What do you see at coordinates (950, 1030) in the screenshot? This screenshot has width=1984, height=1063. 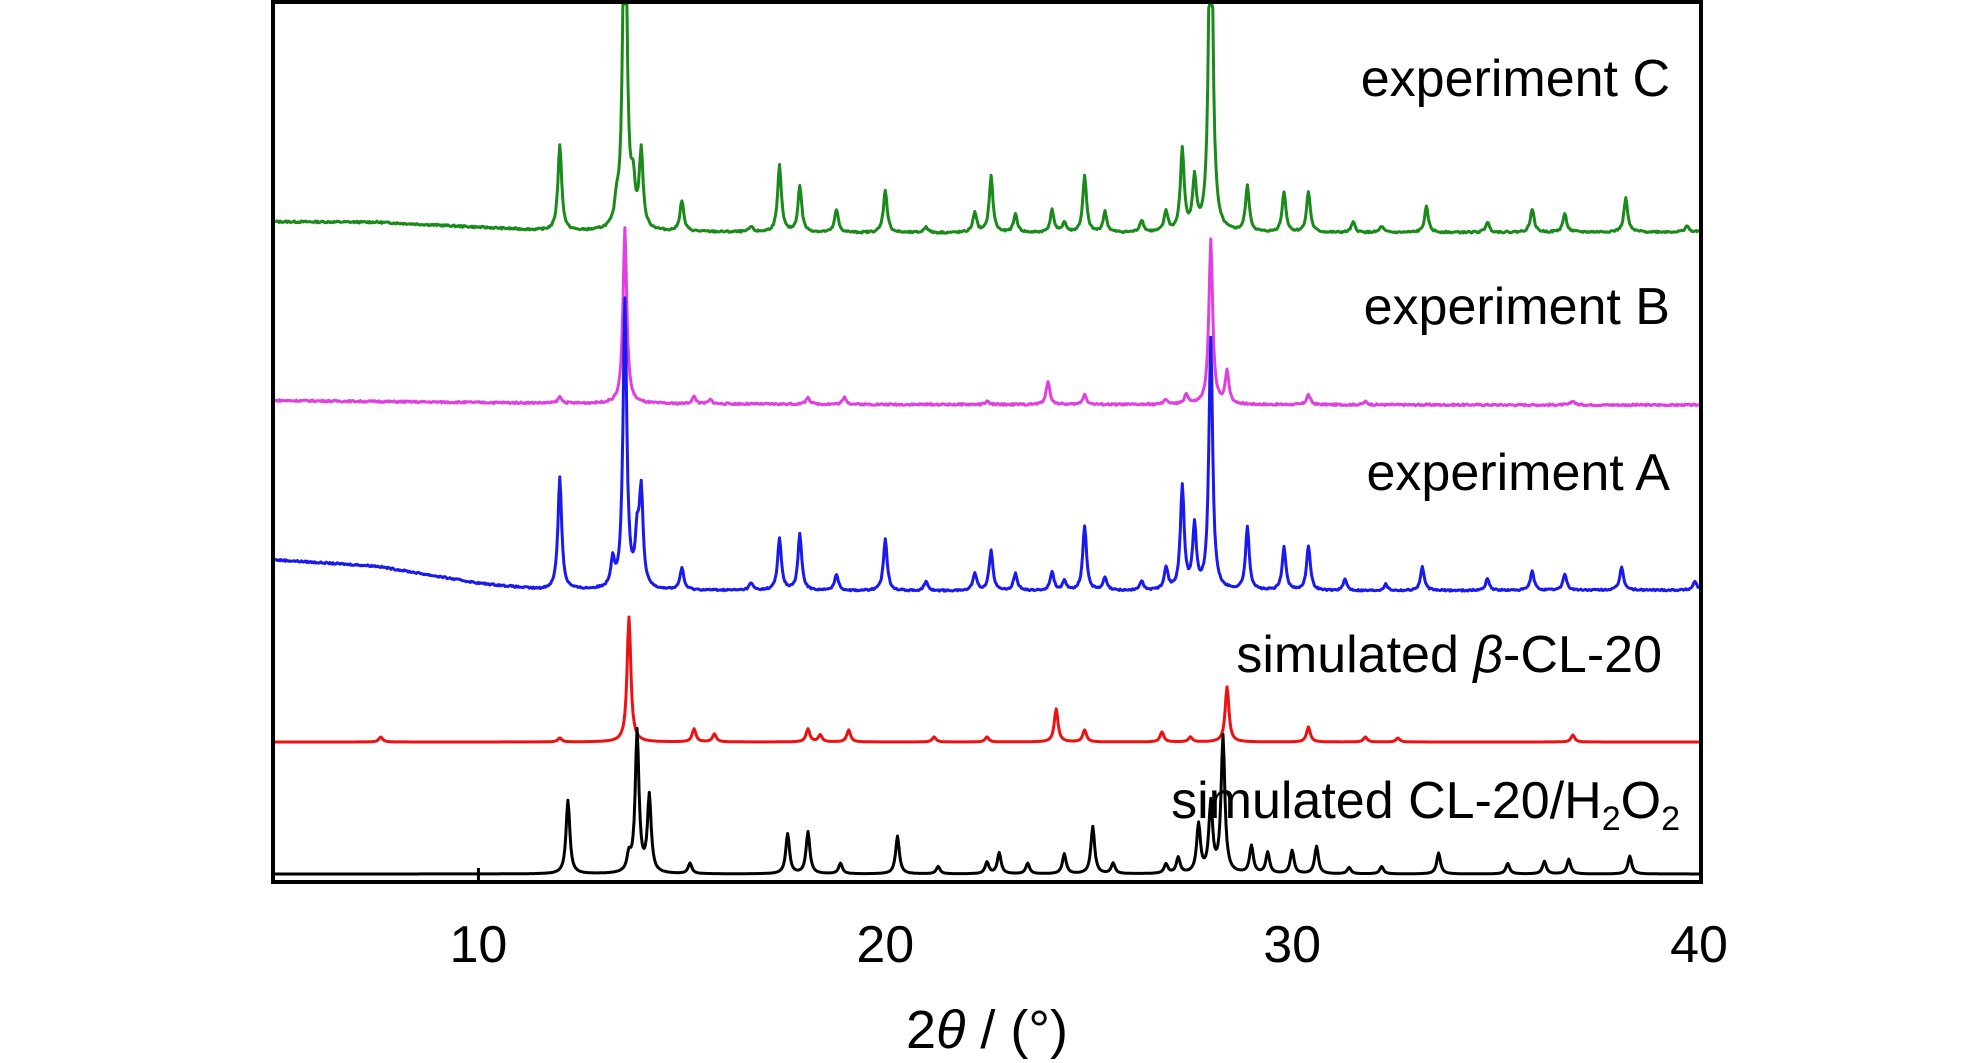 I see `x-axis-label-symbol: θ` at bounding box center [950, 1030].